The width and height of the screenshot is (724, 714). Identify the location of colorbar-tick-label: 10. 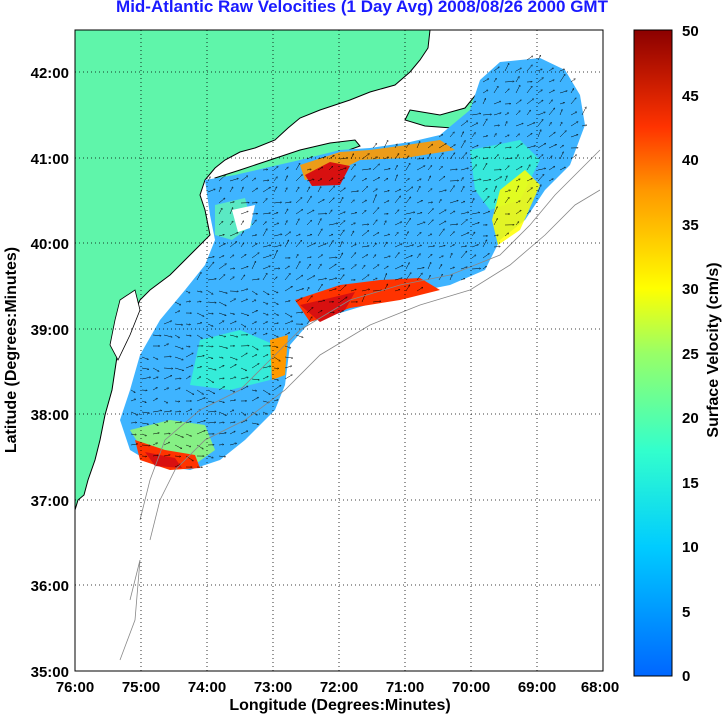
(690, 547).